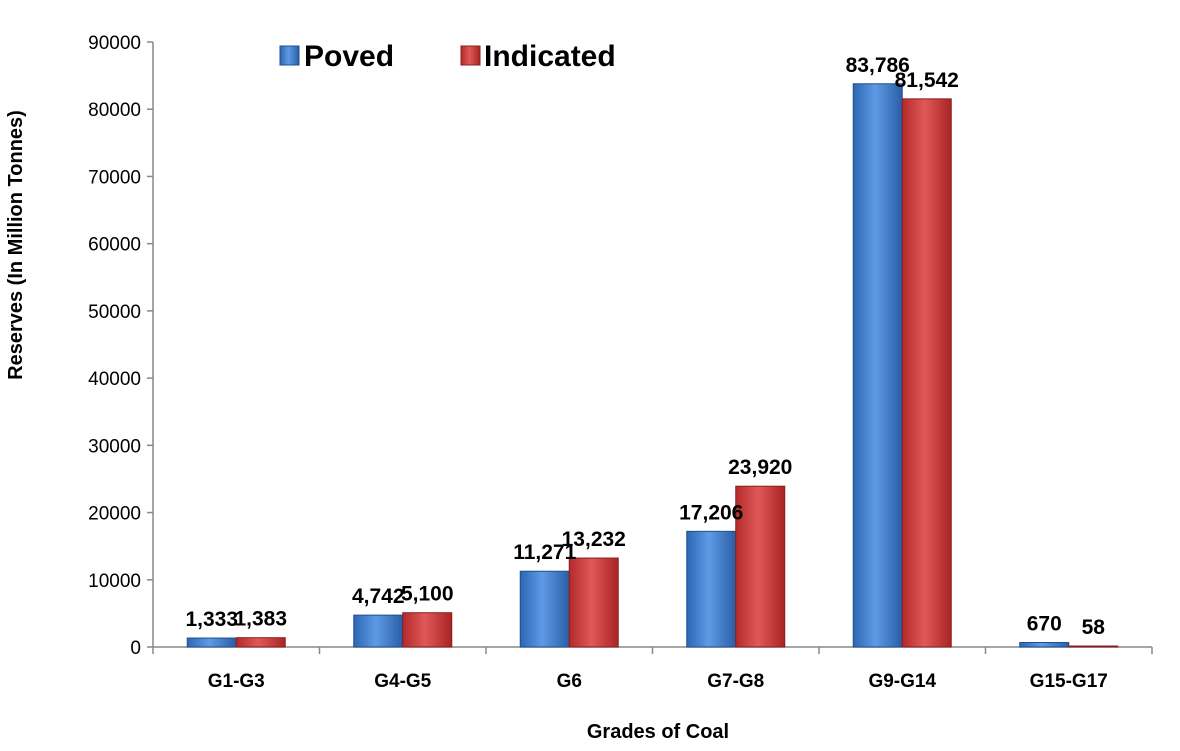 The image size is (1180, 751). What do you see at coordinates (1093, 646) in the screenshot?
I see `bar-indicated-g15-g17` at bounding box center [1093, 646].